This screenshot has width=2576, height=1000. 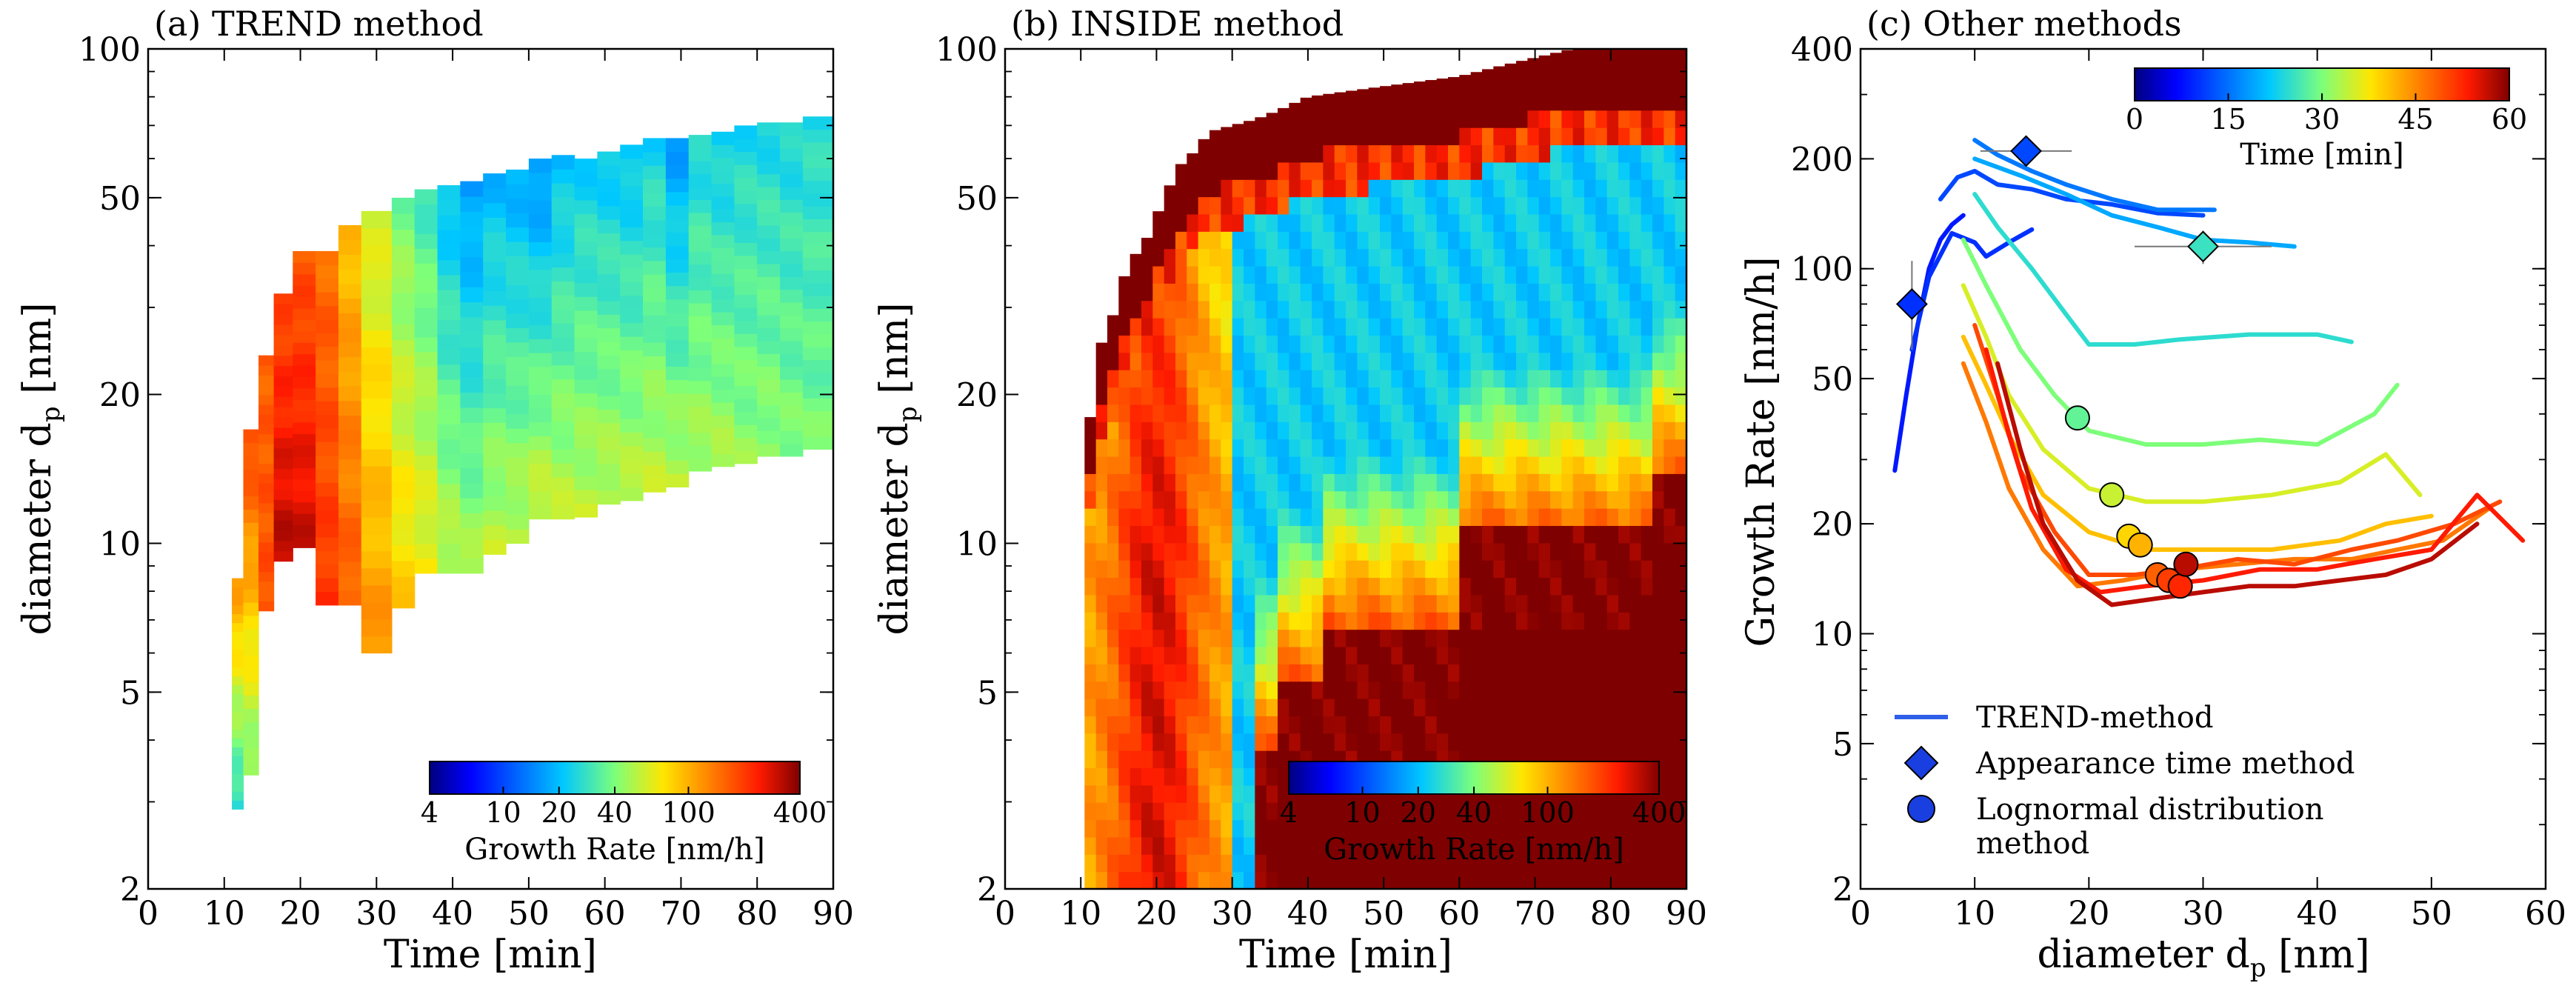 I want to click on panel-c-lognormal-point, so click(x=2186, y=564).